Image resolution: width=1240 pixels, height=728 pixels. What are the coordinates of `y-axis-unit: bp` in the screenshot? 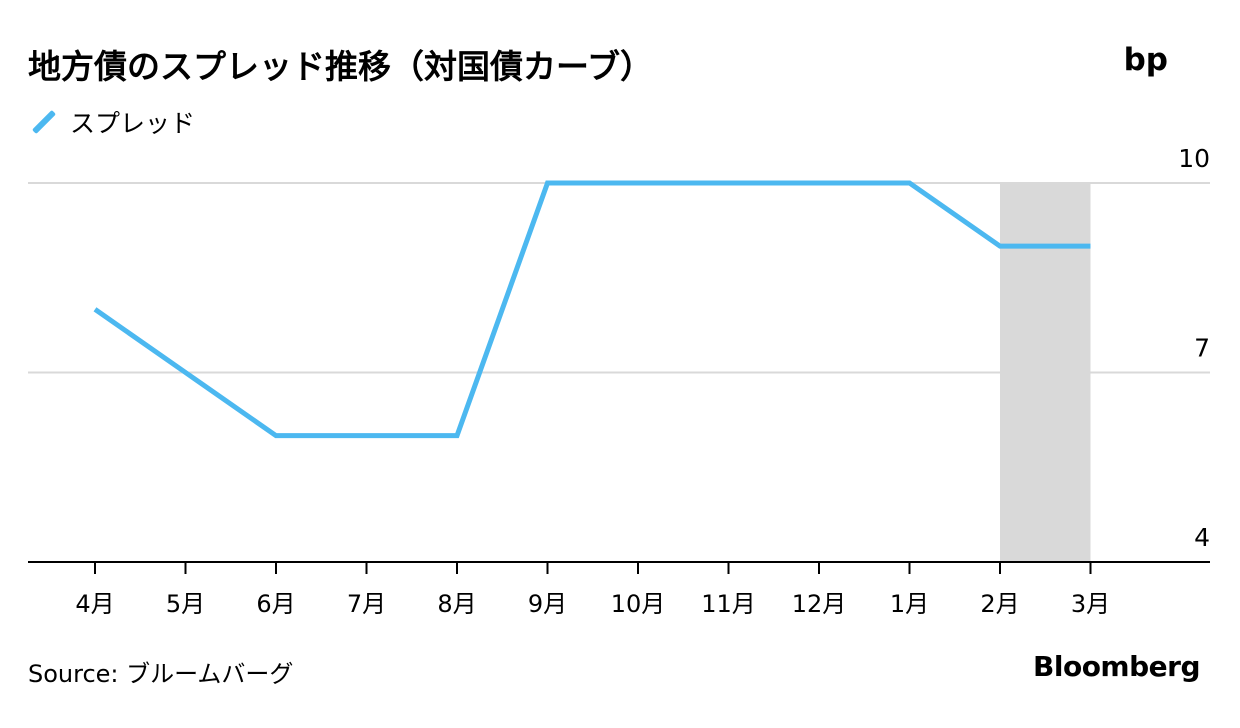 It's located at (1145, 60).